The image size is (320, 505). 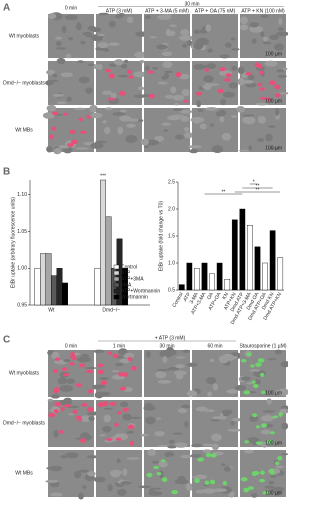 I want to click on column-header: 0 min, so click(x=71, y=8).